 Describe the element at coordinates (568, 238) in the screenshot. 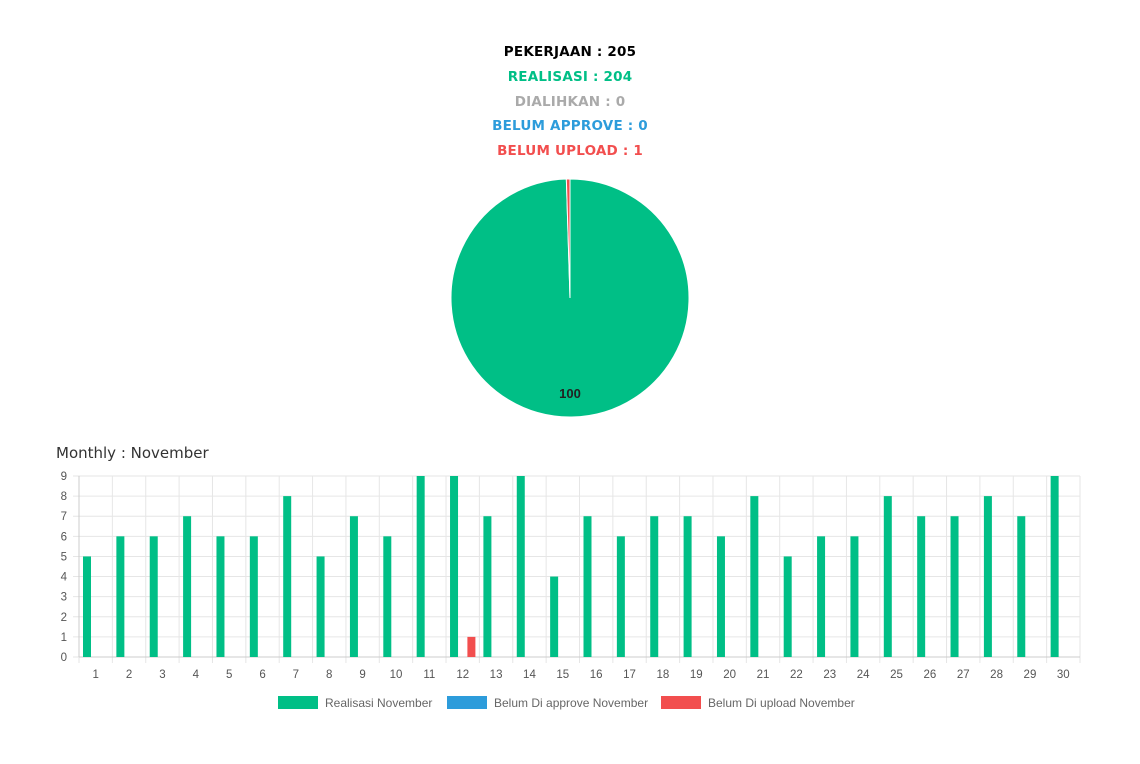

I see `pie-slice` at that location.